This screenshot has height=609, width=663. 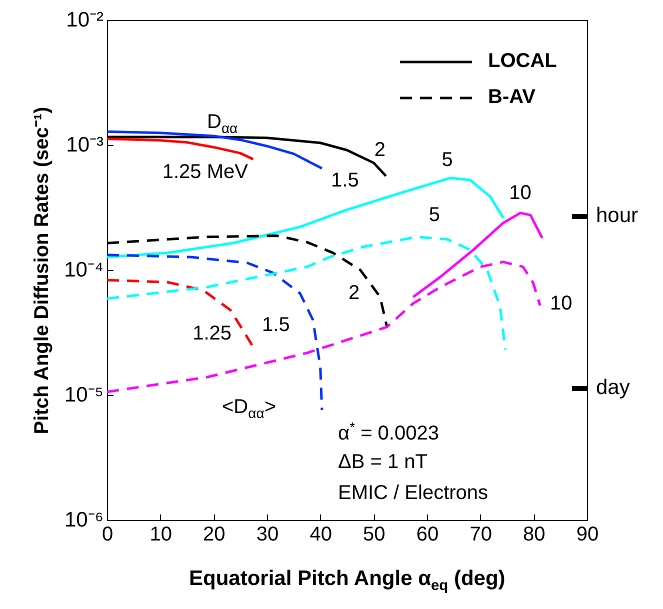 What do you see at coordinates (222, 123) in the screenshot?
I see `annotation: D$_{αα}$` at bounding box center [222, 123].